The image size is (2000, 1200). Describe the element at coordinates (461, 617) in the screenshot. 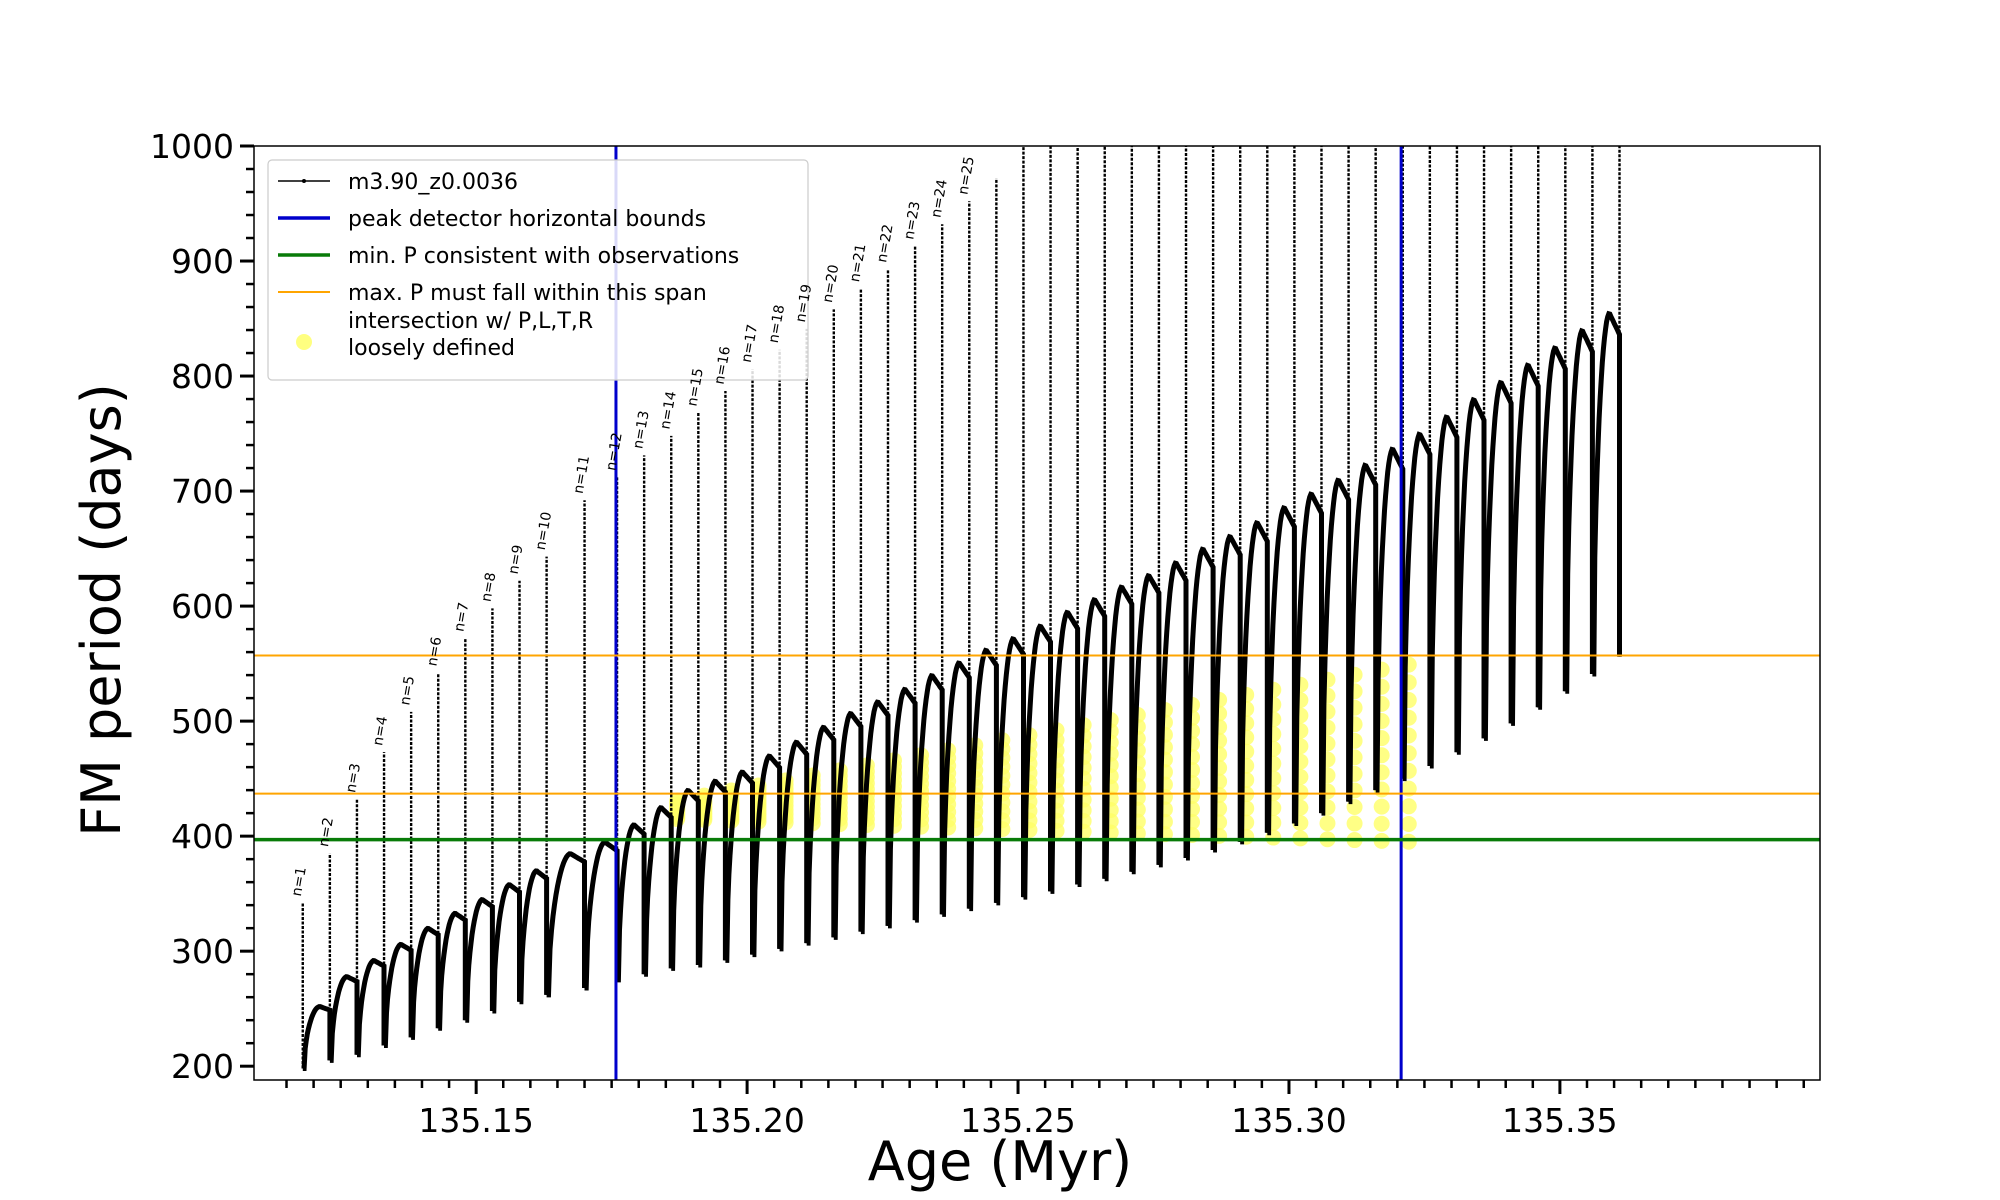

I see `pulse-label: n=7` at that location.